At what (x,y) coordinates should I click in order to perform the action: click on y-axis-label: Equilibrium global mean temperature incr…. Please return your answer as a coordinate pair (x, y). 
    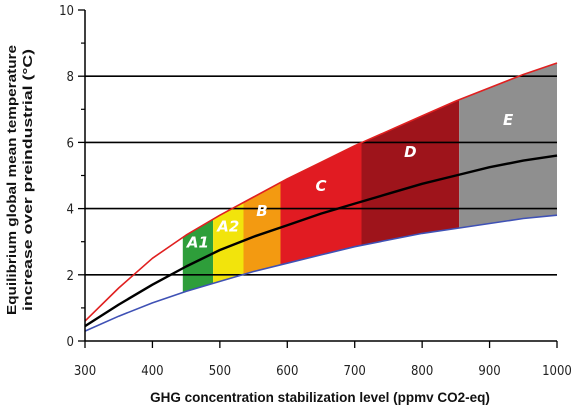
    Looking at the image, I should click on (19, 180).